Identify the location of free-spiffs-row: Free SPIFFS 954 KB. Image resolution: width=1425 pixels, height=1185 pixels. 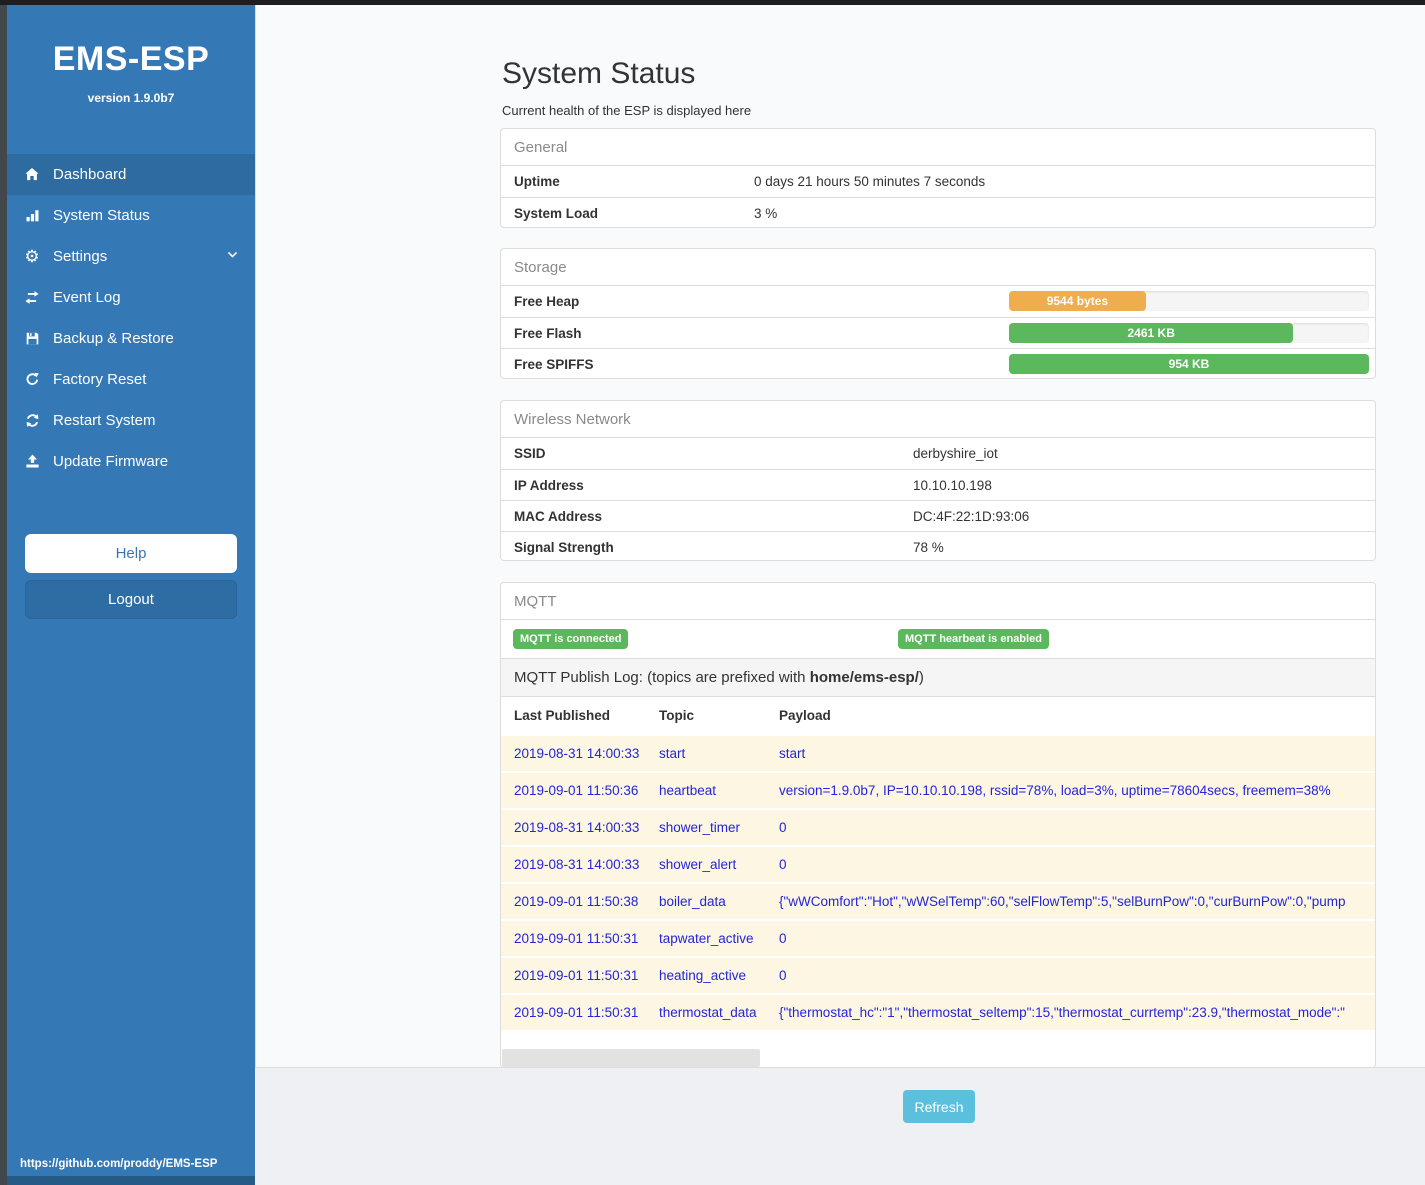
(938, 363).